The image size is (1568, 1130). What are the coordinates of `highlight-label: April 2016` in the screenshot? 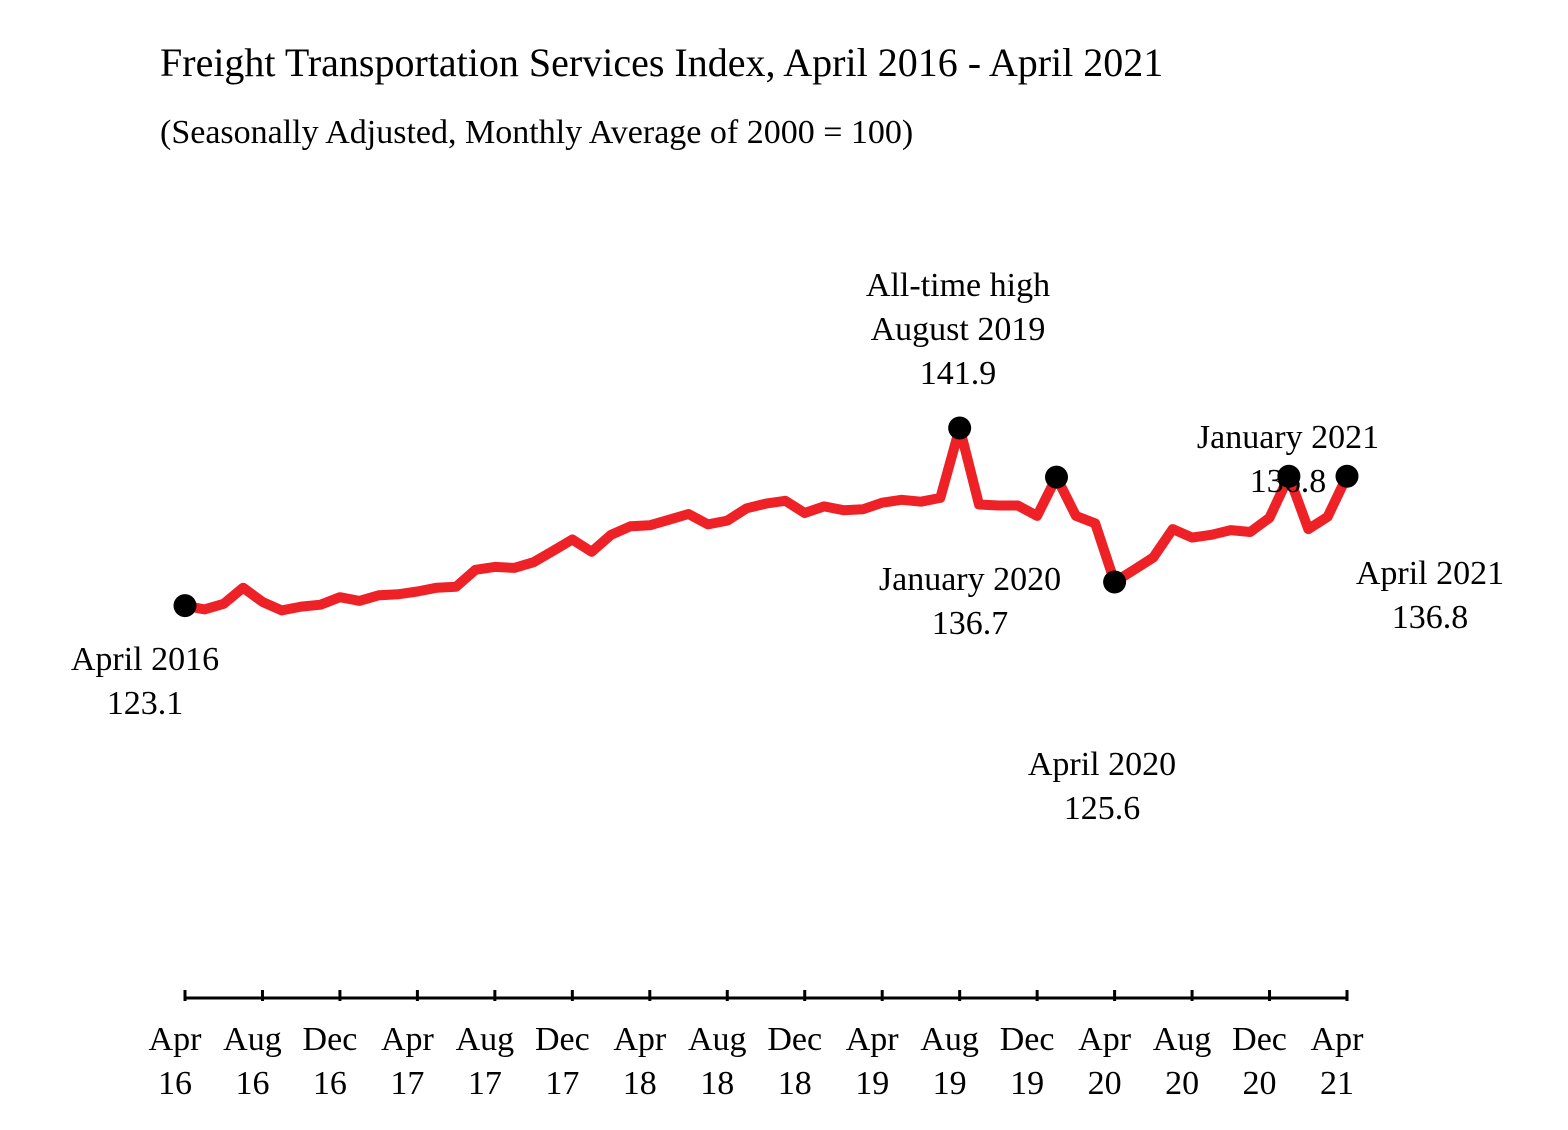 It's located at (145, 659).